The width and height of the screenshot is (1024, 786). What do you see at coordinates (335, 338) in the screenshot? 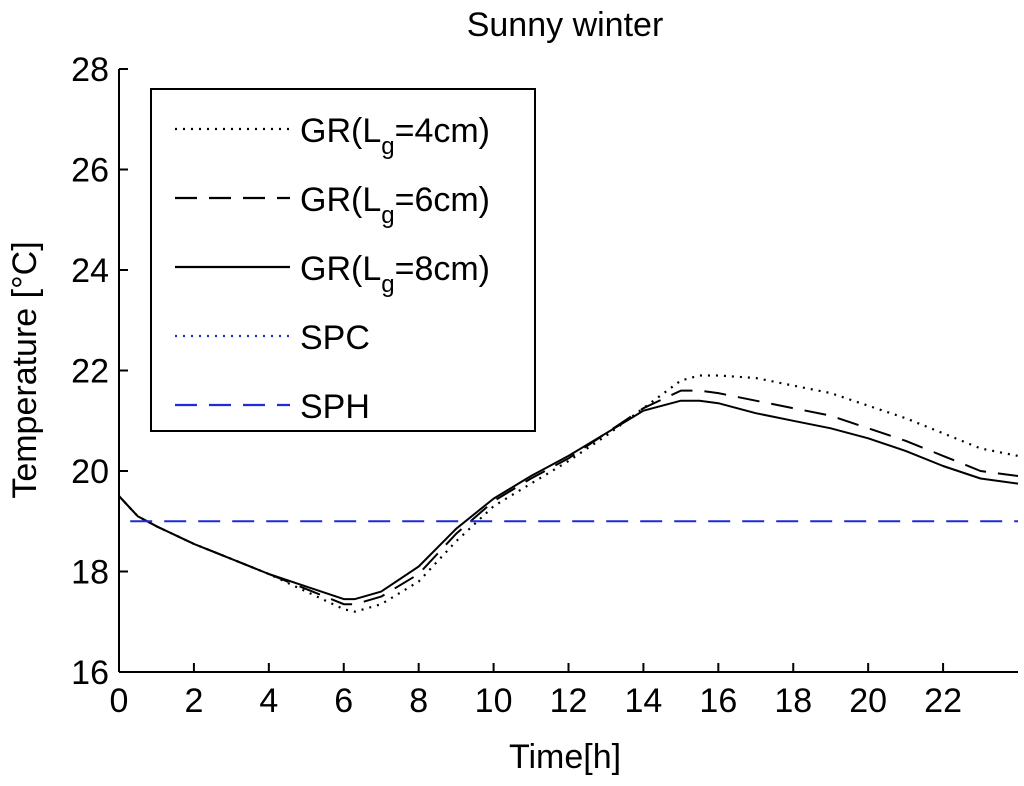
I see `legend-label-3: SPC` at bounding box center [335, 338].